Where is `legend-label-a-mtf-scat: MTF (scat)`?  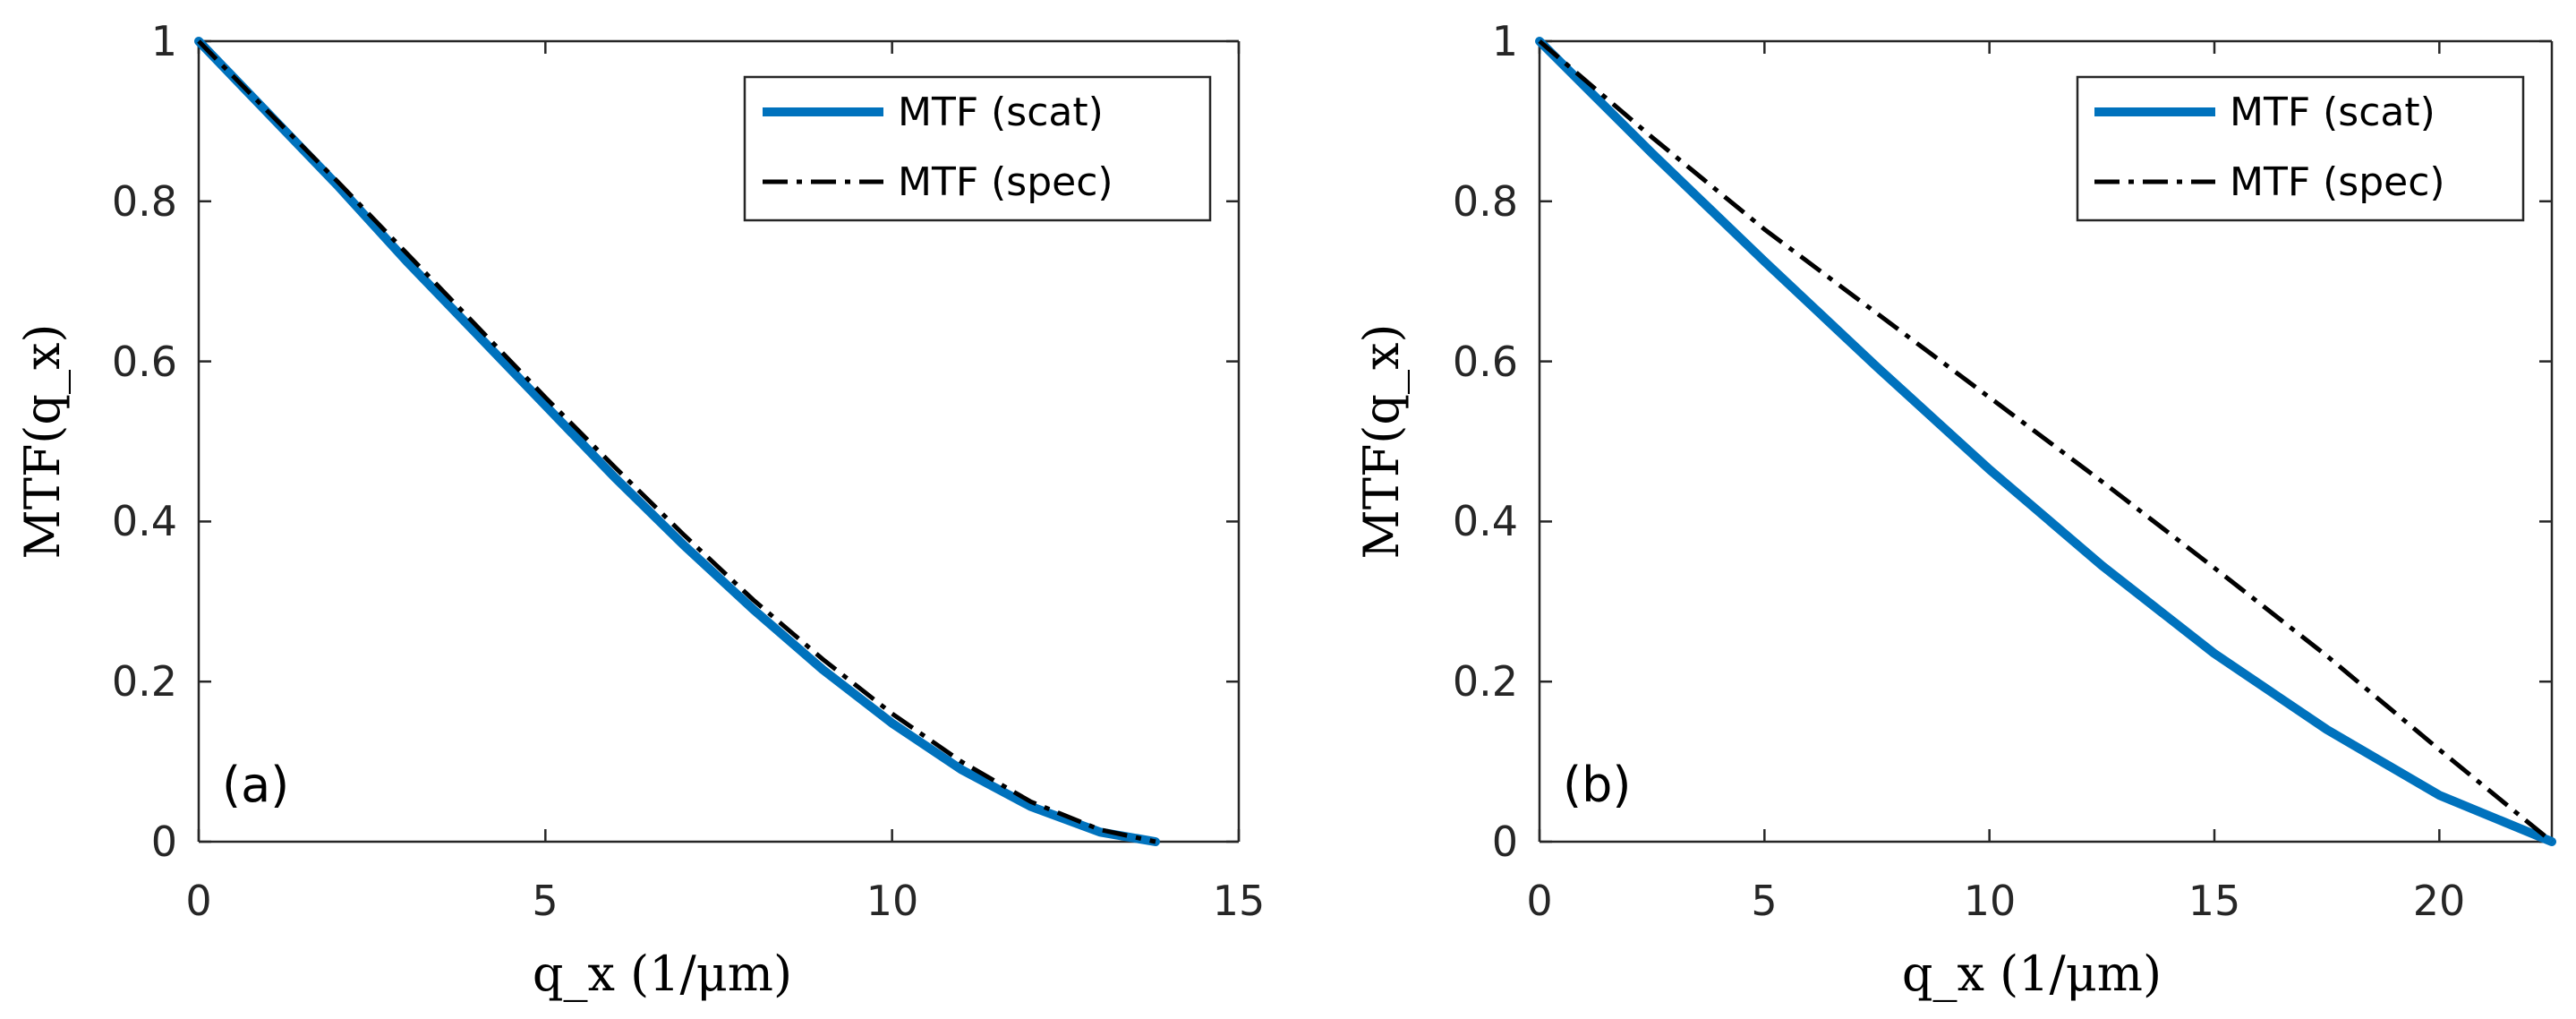 legend-label-a-mtf-scat: MTF (scat) is located at coordinates (1001, 113).